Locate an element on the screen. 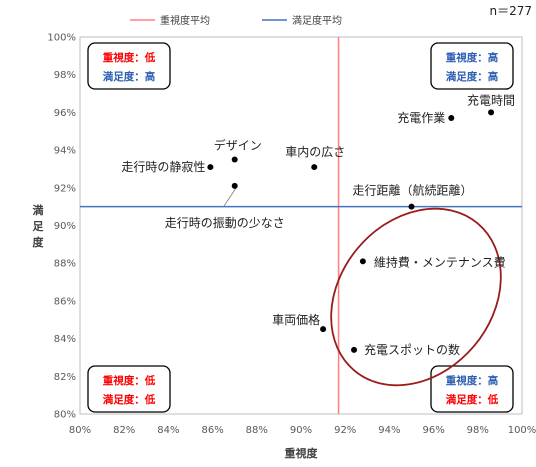 This screenshot has width=536, height=467. x-axis-title: 重視度 is located at coordinates (302, 453).